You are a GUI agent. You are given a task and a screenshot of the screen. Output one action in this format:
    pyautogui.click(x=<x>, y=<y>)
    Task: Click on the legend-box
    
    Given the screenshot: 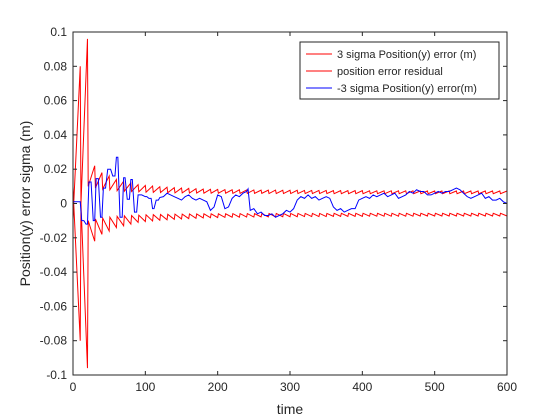 What is the action you would take?
    pyautogui.click(x=399, y=70)
    